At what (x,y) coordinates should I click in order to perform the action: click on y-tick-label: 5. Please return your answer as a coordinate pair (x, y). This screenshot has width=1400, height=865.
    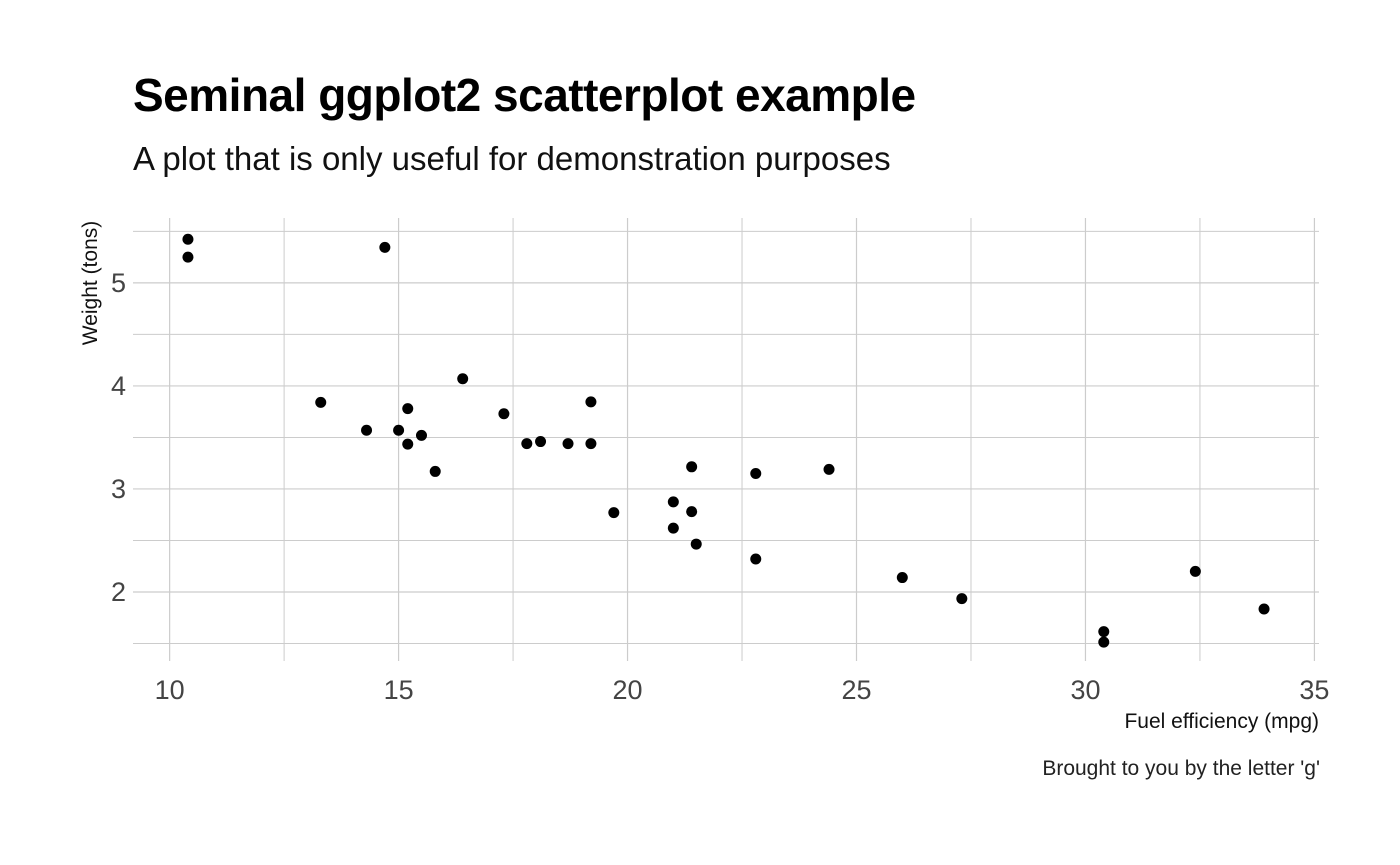
    Looking at the image, I should click on (118, 283).